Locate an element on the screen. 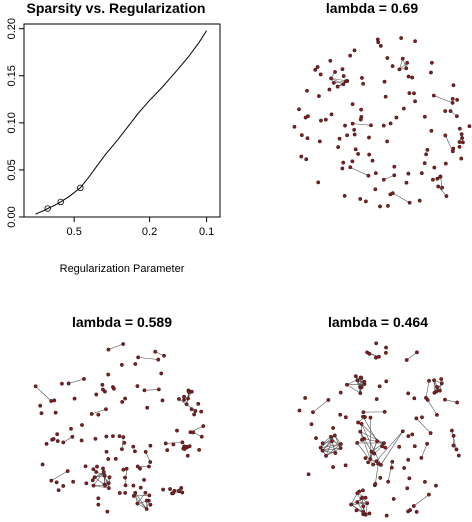 The height and width of the screenshot is (522, 472). x-tick-label: 0.2 is located at coordinates (149, 232).